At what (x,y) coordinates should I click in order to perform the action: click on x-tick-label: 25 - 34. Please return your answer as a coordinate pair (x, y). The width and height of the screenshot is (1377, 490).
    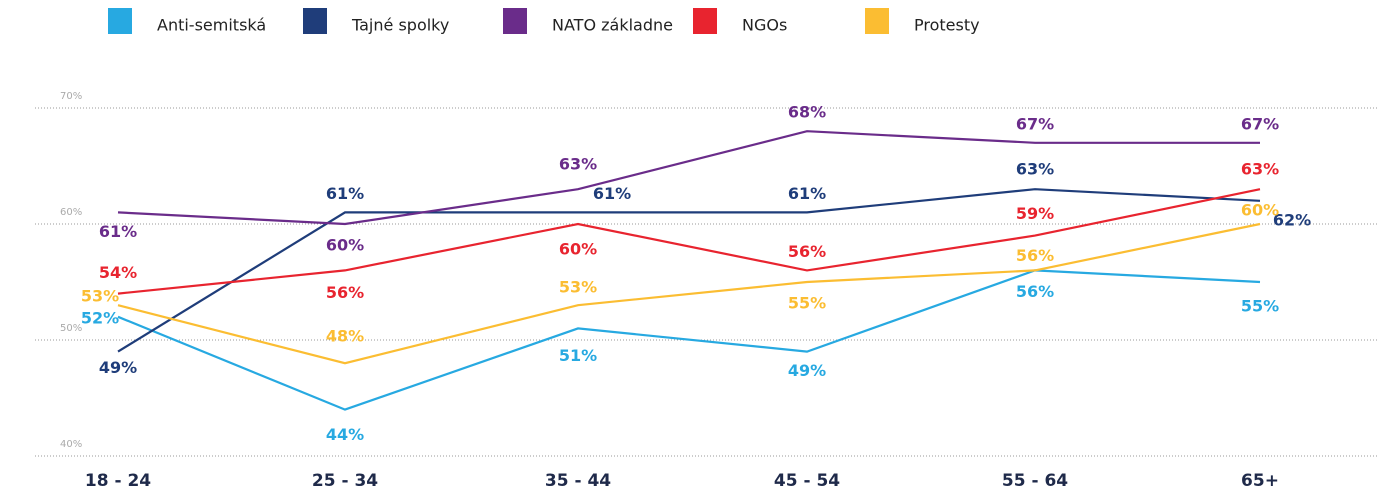
    Looking at the image, I should click on (345, 480).